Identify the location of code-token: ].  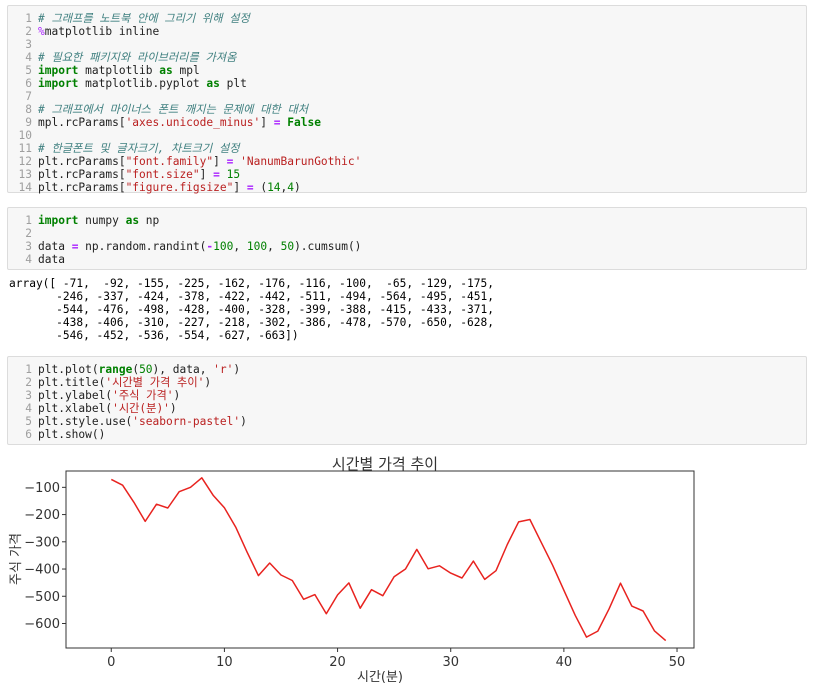
(220, 161).